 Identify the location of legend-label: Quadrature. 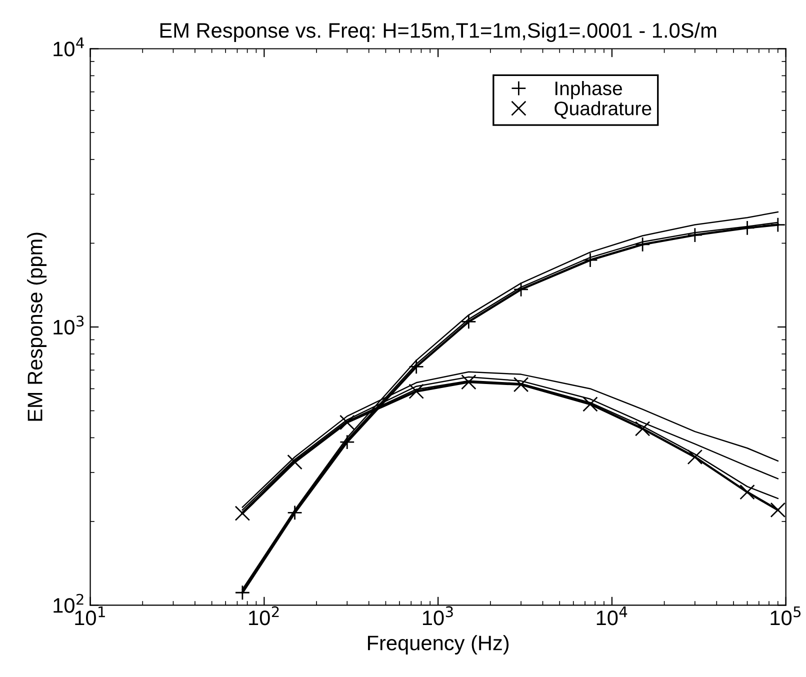
(603, 110).